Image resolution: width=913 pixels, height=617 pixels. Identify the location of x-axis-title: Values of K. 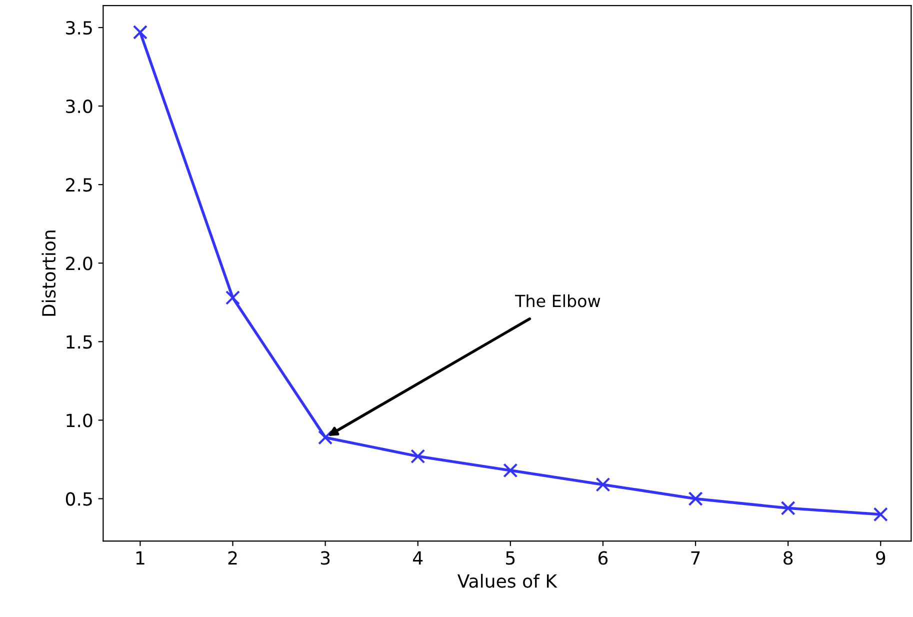
(507, 581).